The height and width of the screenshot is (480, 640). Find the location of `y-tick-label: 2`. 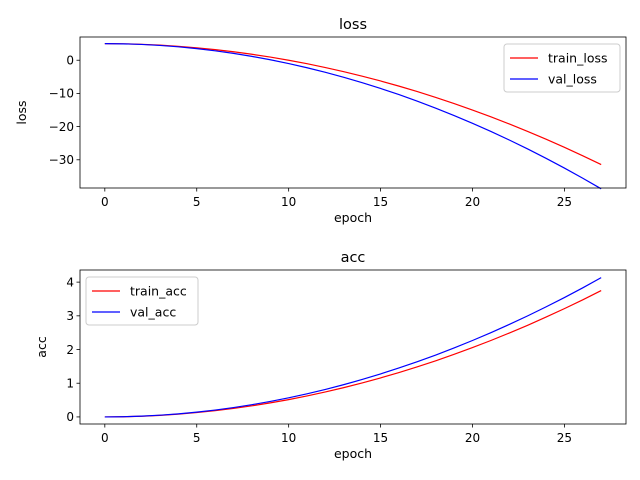

y-tick-label: 2 is located at coordinates (70, 350).